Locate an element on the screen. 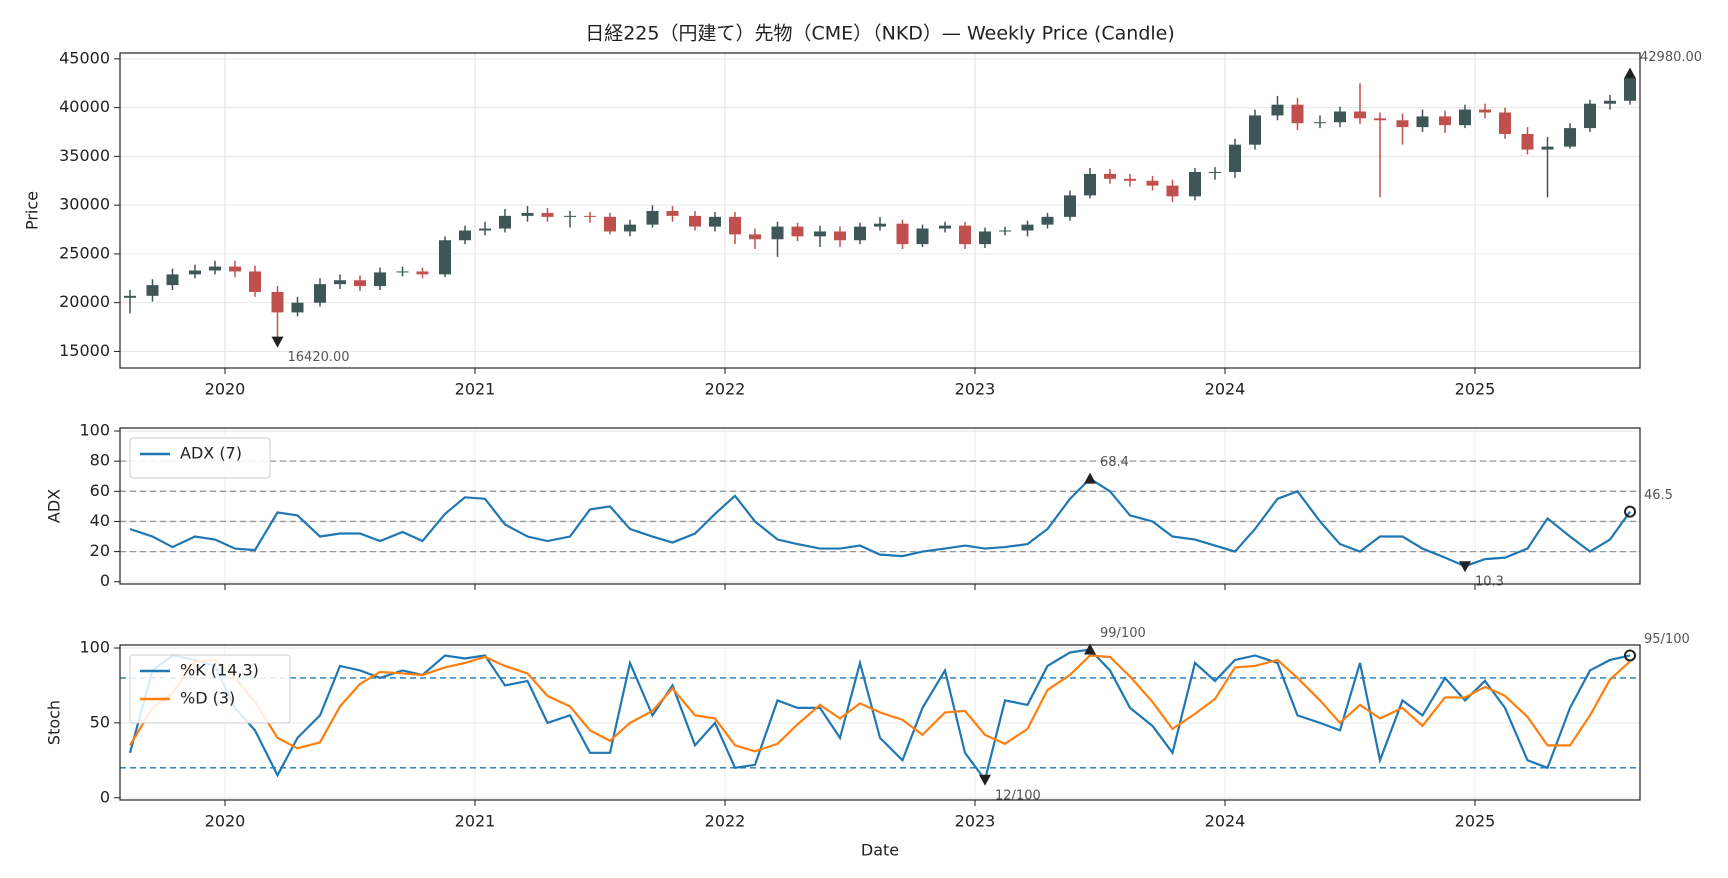 Image resolution: width=1728 pixels, height=878 pixels. legend-box is located at coordinates (200, 458).